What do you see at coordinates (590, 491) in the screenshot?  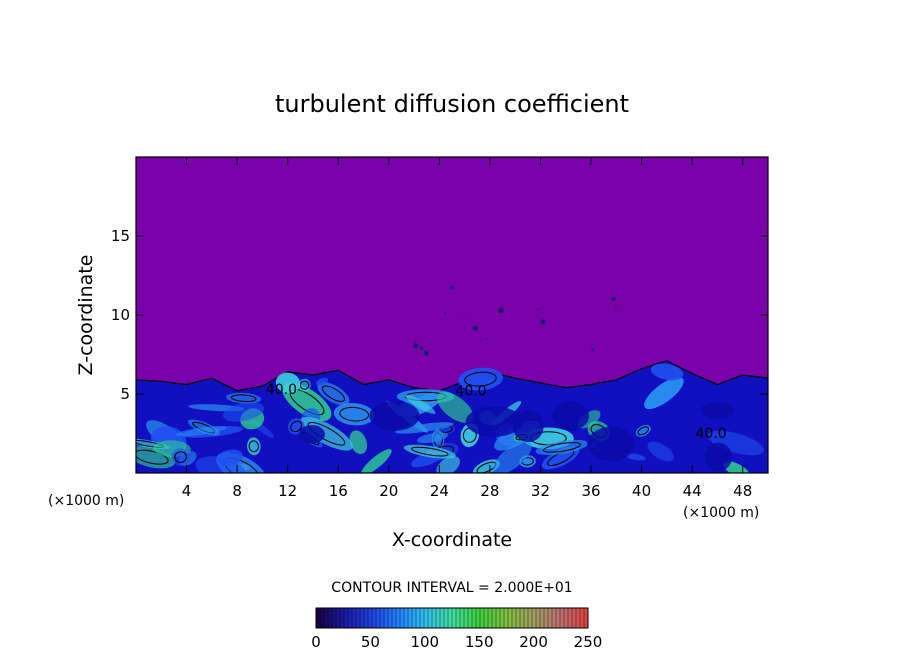 I see `x-tick-label: 36` at bounding box center [590, 491].